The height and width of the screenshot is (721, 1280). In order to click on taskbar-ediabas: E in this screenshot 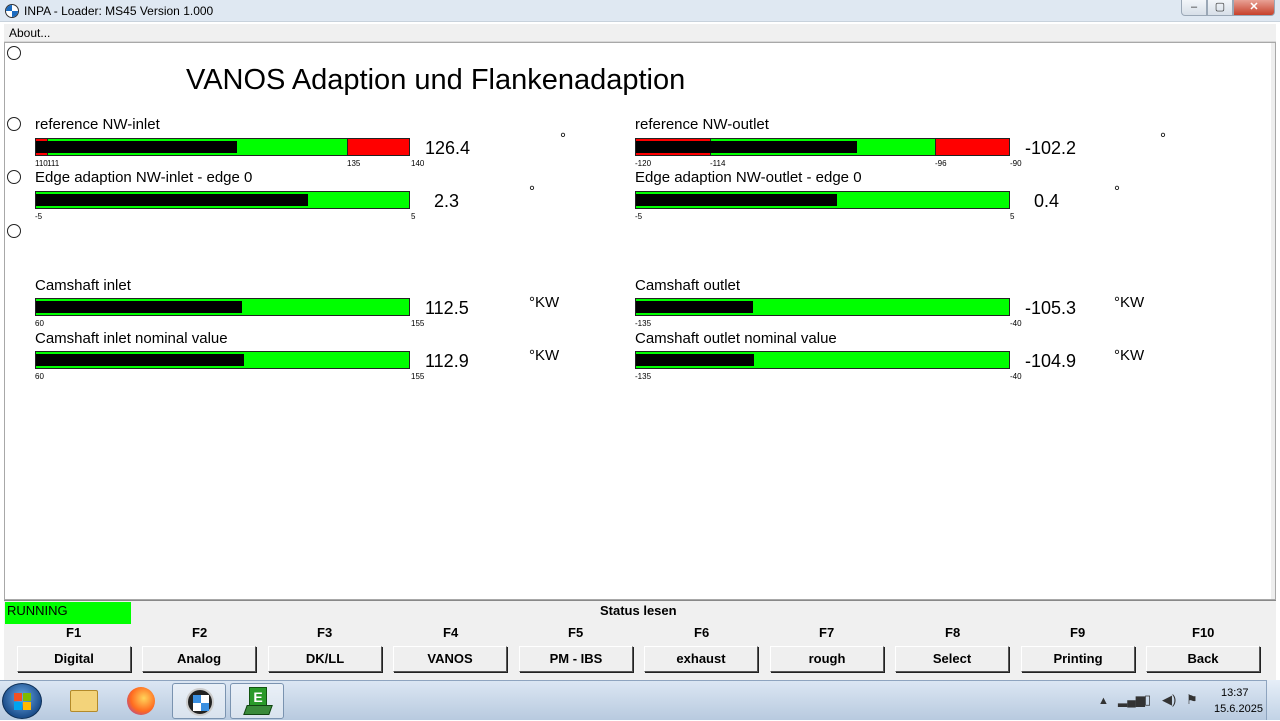, I will do `click(257, 701)`.